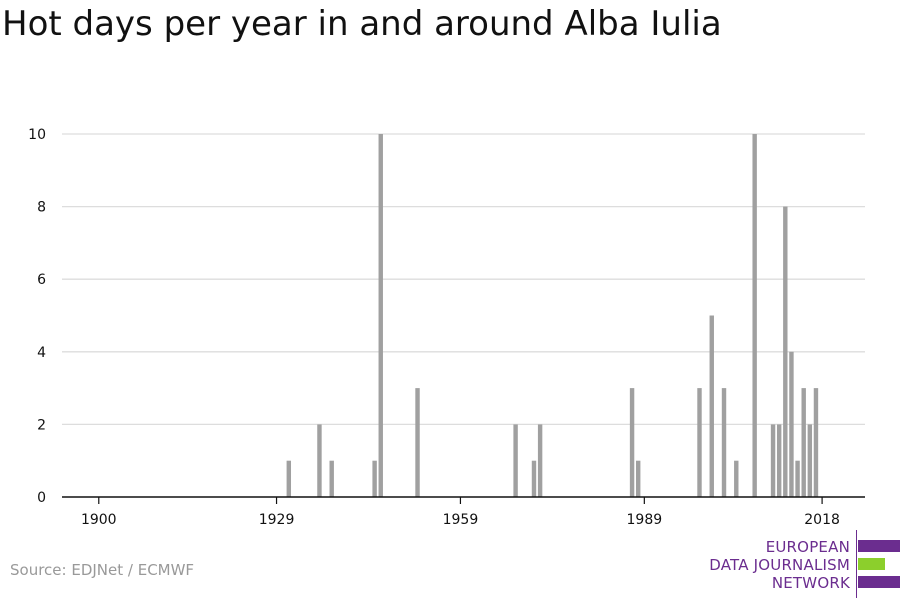  What do you see at coordinates (856, 564) in the screenshot?
I see `logo-divider` at bounding box center [856, 564].